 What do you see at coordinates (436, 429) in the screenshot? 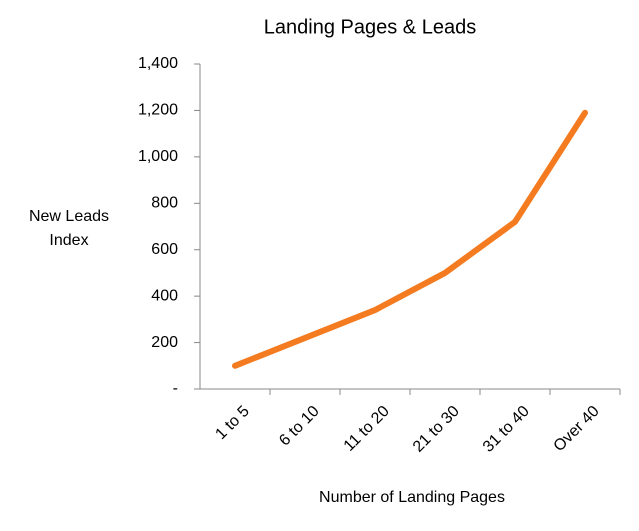
I see `x-tick-label: 21 to 30` at bounding box center [436, 429].